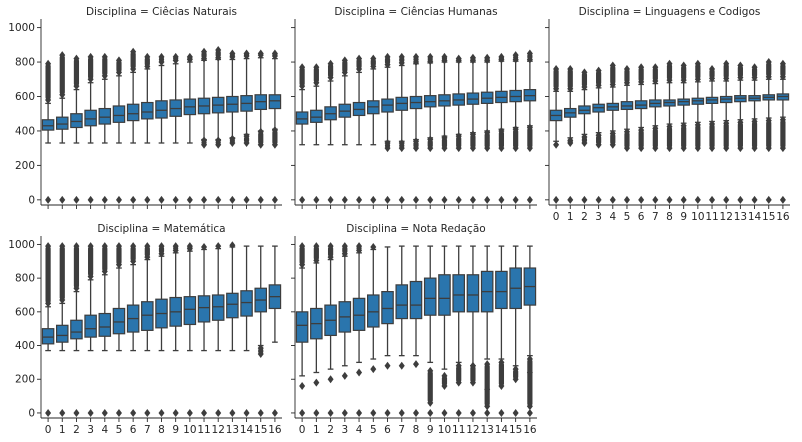  Describe the element at coordinates (444, 430) in the screenshot. I see `x-tick-label: 10` at that location.